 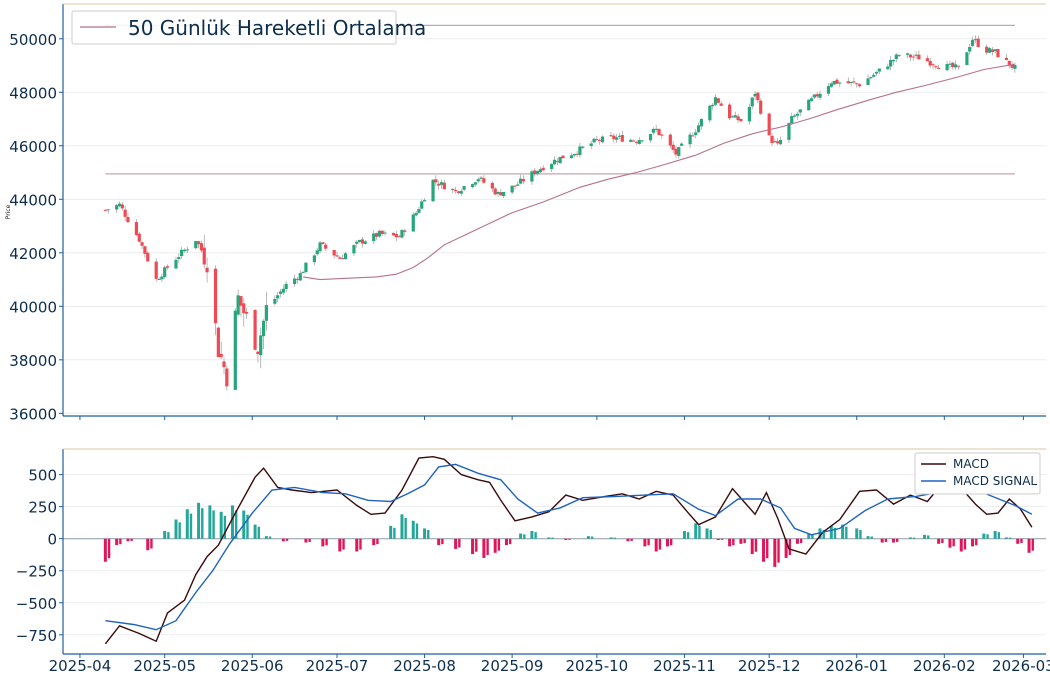 I want to click on macd-legend-label: MACD, so click(x=971, y=464).